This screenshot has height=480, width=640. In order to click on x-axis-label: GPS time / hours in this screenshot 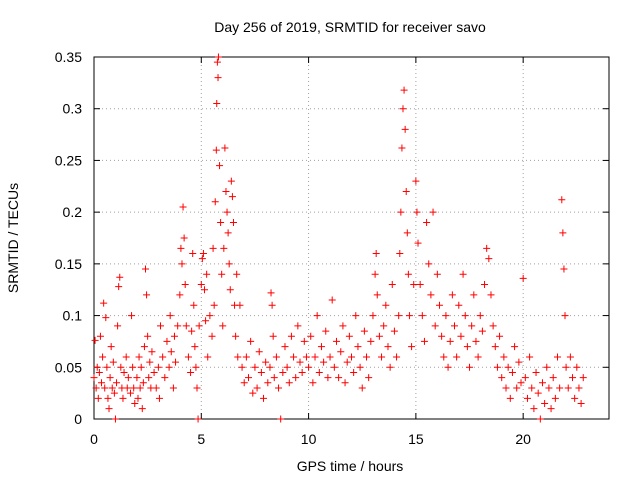, I will do `click(350, 466)`.